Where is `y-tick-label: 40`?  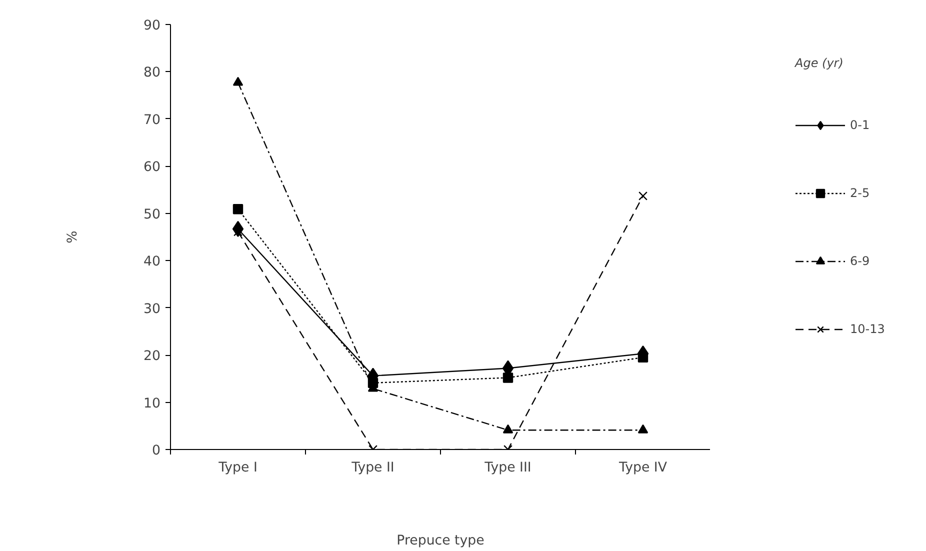 y-tick-label: 40 is located at coordinates (152, 262).